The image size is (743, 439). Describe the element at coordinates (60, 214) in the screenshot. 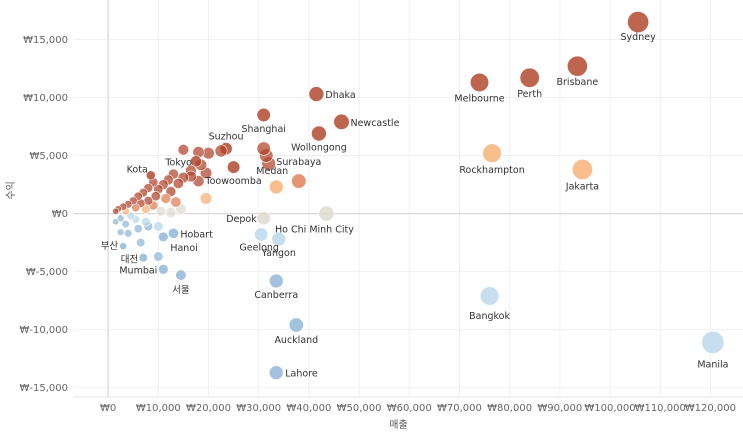

I see `y-tick-label: ₩0` at that location.